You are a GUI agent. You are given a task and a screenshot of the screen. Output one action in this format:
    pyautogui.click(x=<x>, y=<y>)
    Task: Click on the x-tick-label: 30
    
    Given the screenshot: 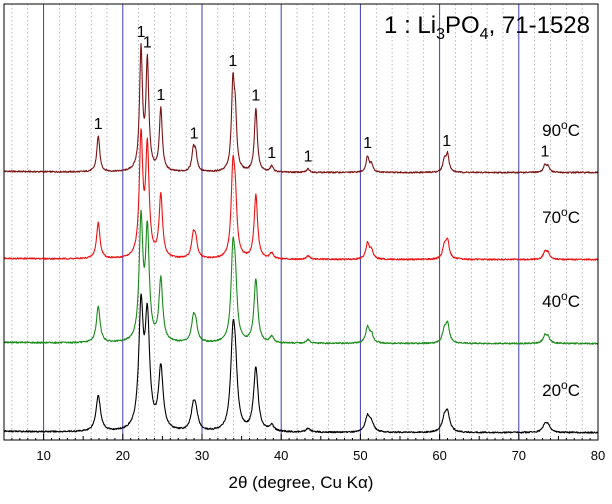 What is the action you would take?
    pyautogui.click(x=202, y=455)
    